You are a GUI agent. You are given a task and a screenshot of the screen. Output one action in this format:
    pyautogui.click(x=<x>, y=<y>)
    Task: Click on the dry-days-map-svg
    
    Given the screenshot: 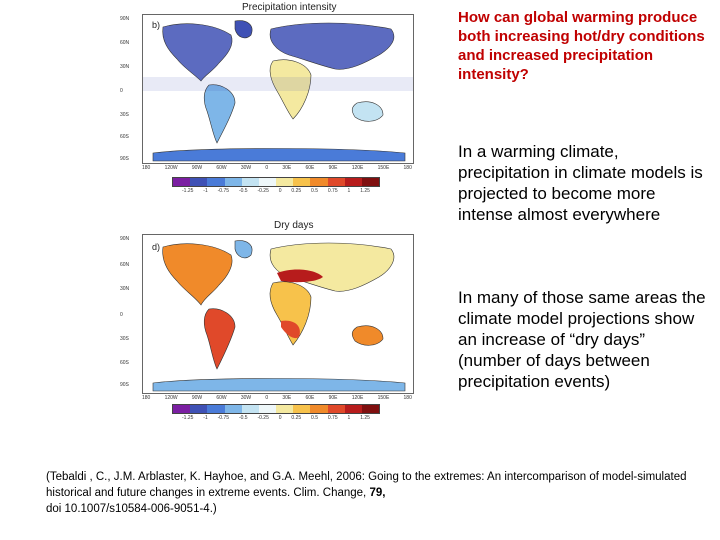 What is the action you would take?
    pyautogui.click(x=278, y=314)
    